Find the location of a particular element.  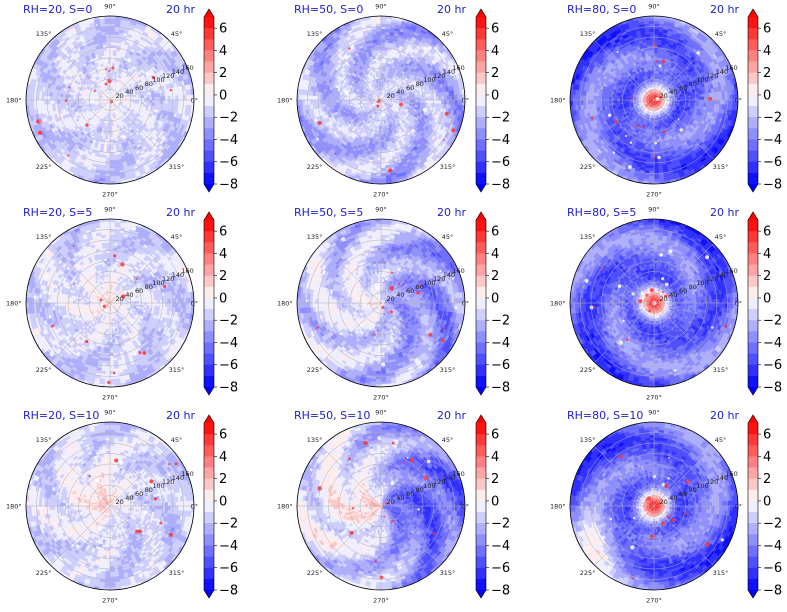

angular-tick-label: 315° is located at coordinates (177, 167).